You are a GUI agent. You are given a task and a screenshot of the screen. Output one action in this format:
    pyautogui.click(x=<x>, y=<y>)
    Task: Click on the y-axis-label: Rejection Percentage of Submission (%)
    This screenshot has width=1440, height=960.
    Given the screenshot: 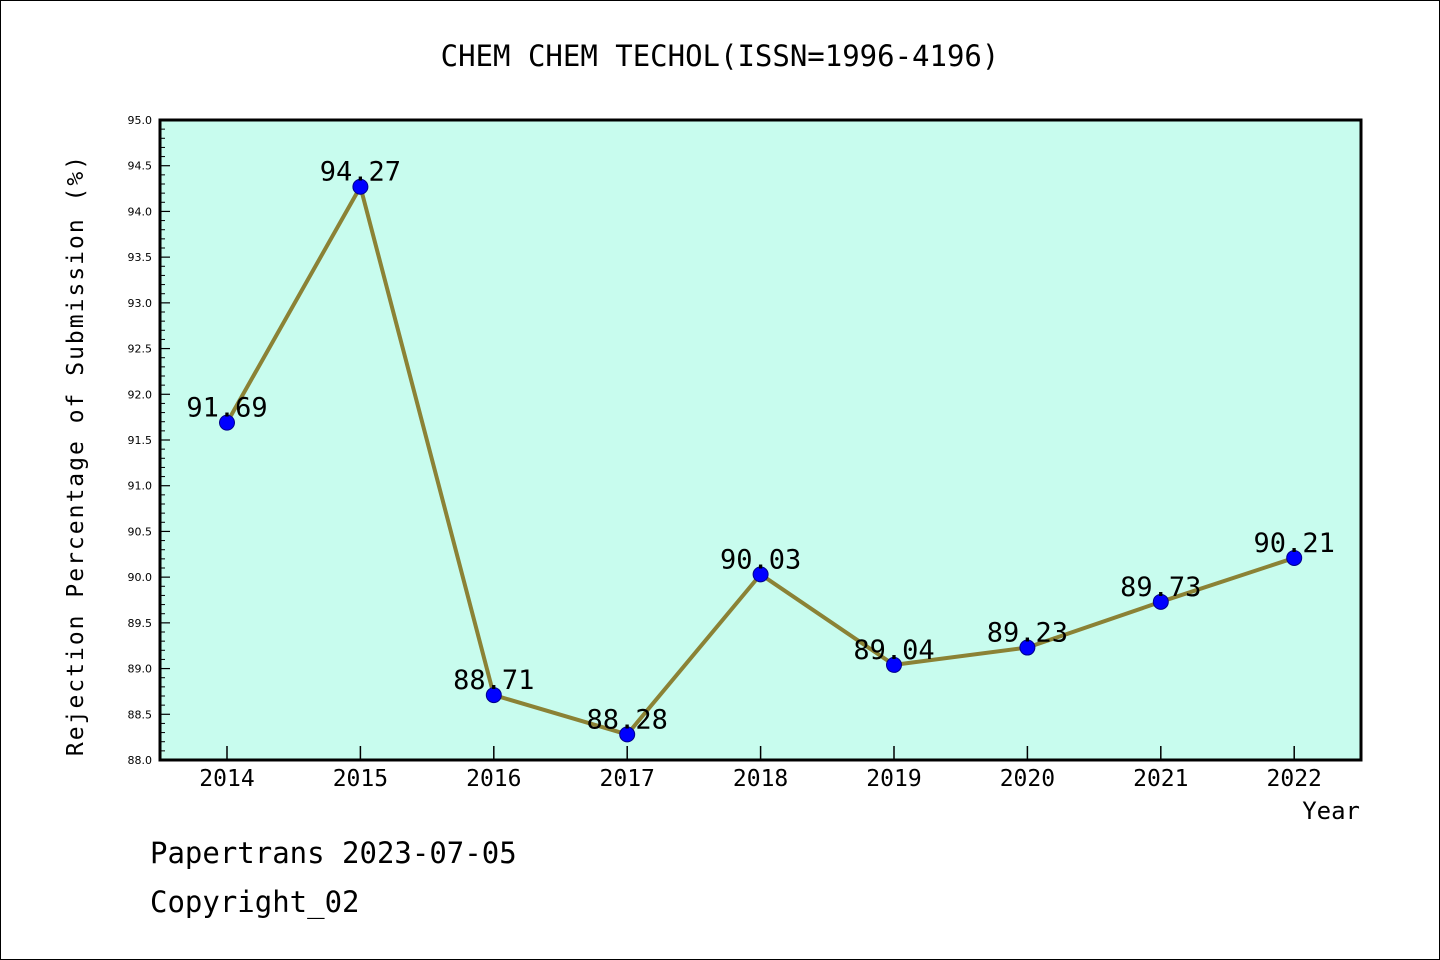 What is the action you would take?
    pyautogui.click(x=76, y=455)
    